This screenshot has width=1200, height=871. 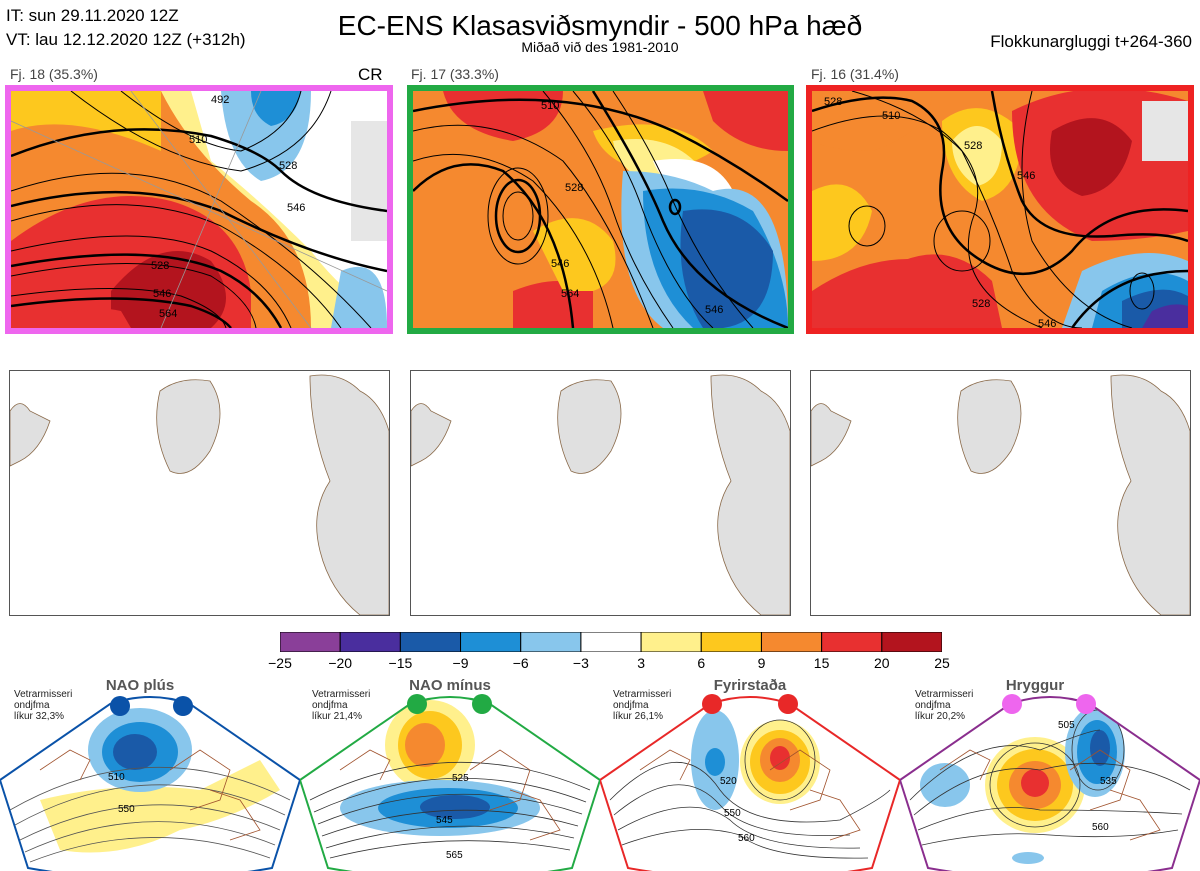 What do you see at coordinates (942, 663) in the screenshot?
I see `colorbar-tick: 25` at bounding box center [942, 663].